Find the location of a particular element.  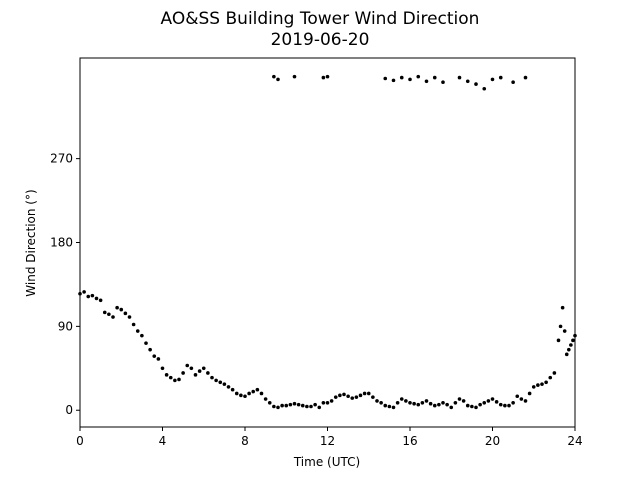

y-tick-label: 270 is located at coordinates (61, 159).